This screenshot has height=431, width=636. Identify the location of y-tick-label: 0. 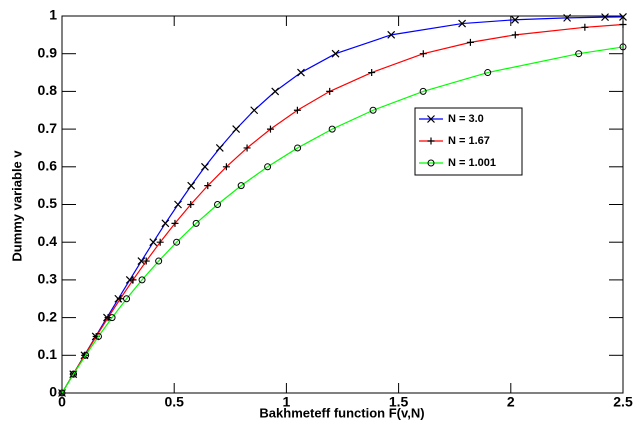
(53, 392).